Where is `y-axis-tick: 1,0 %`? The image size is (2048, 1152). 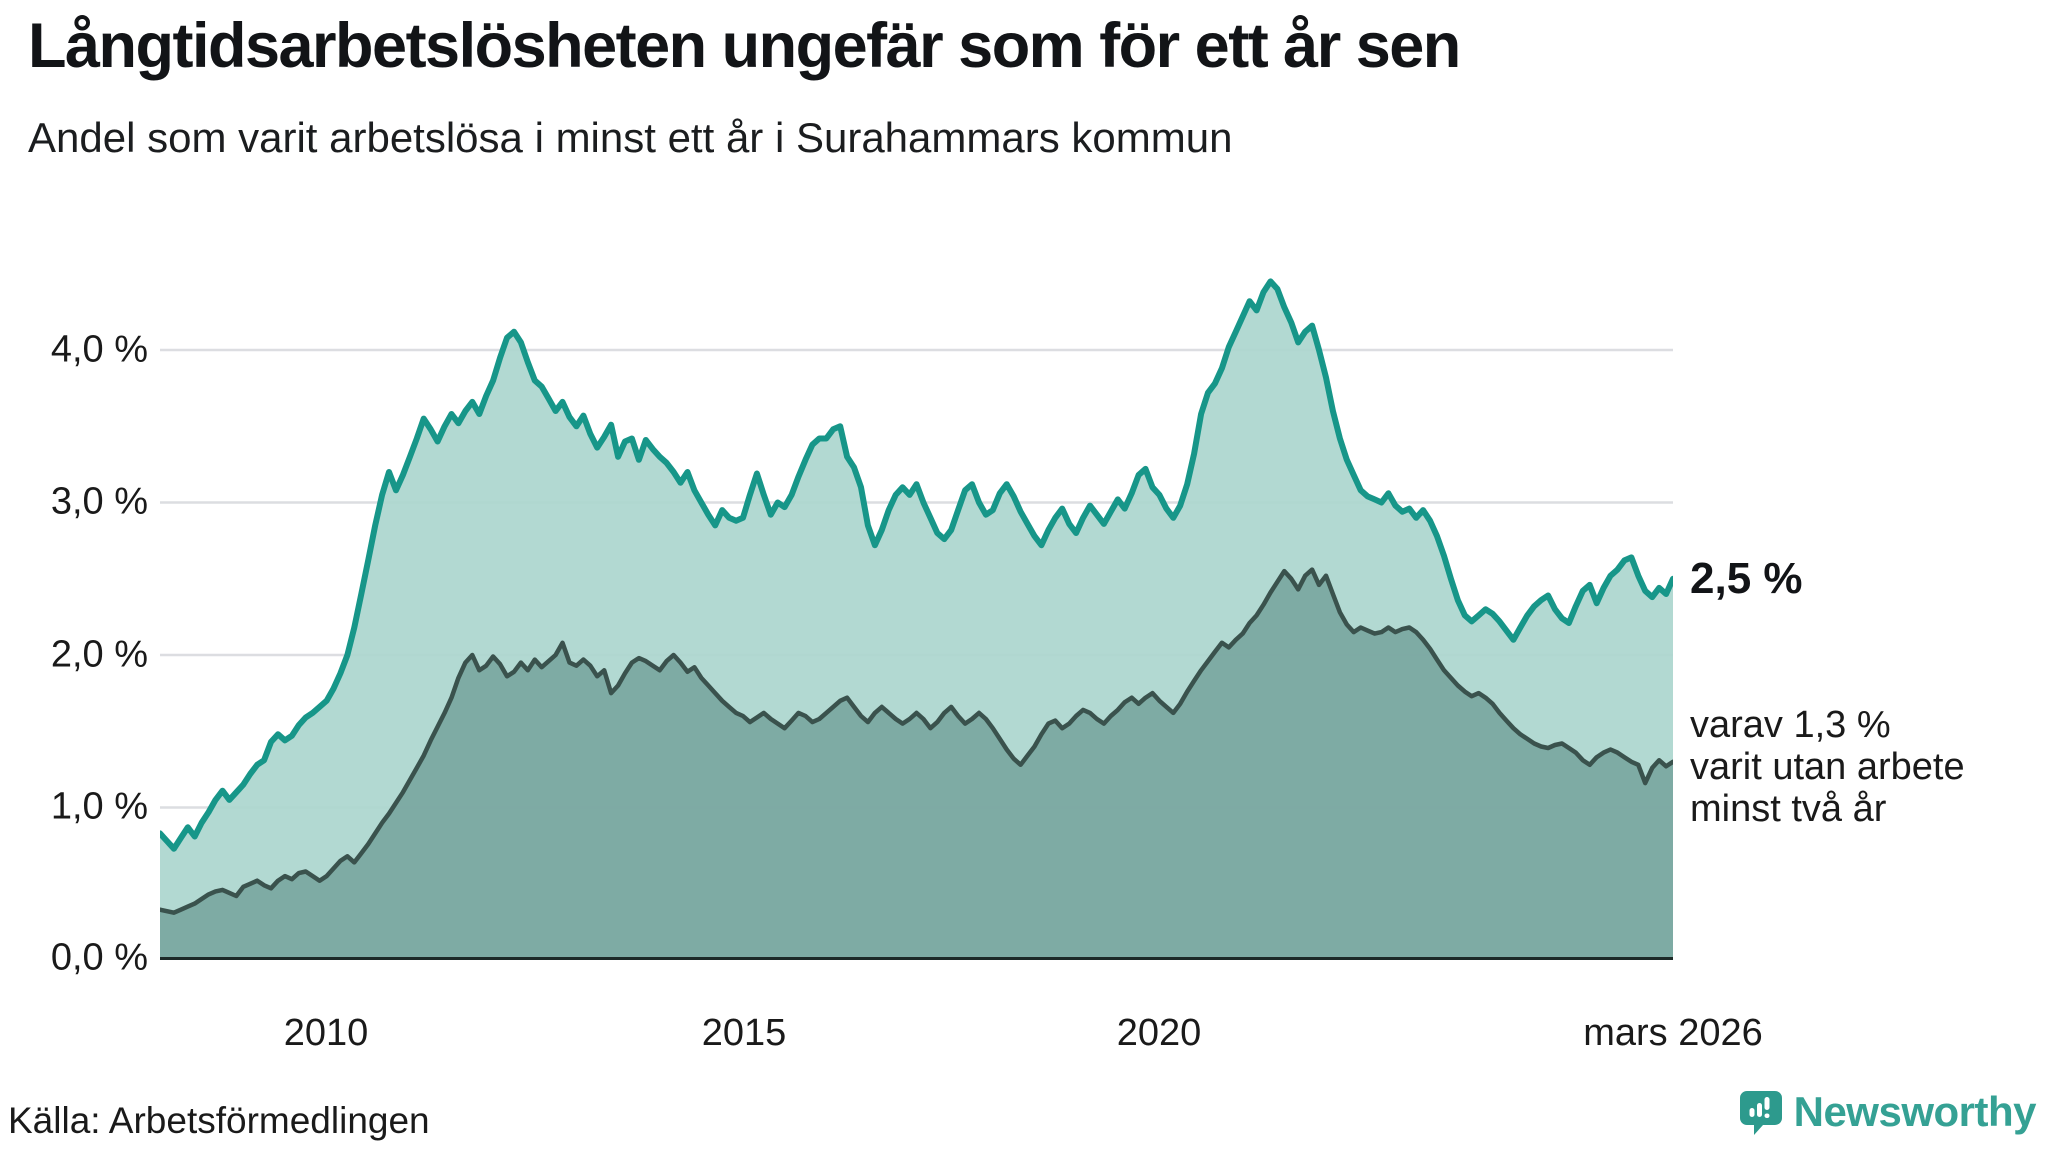 y-axis-tick: 1,0 % is located at coordinates (99, 806).